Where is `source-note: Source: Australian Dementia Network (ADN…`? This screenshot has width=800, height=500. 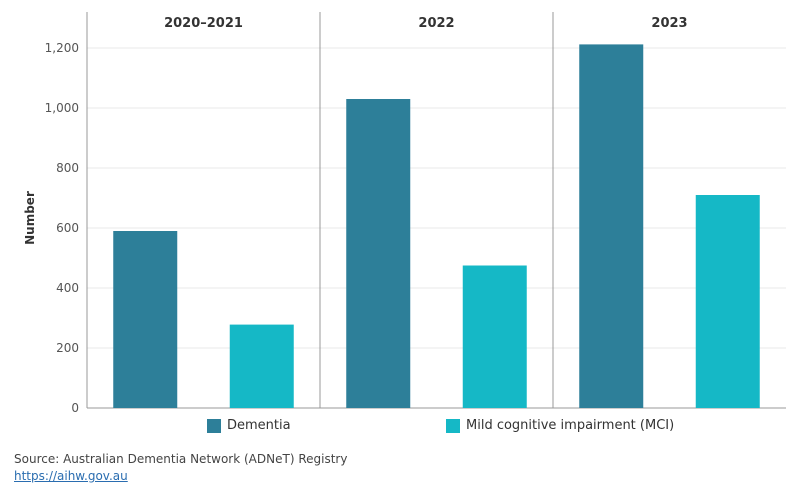 source-note: Source: Australian Dementia Network (ADN… is located at coordinates (180, 468).